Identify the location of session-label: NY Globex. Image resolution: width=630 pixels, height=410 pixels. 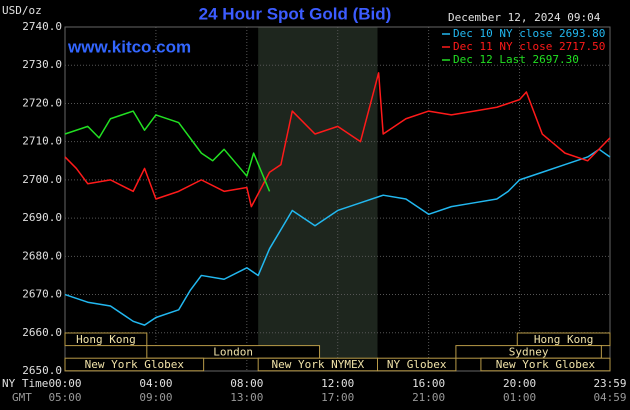
(417, 364).